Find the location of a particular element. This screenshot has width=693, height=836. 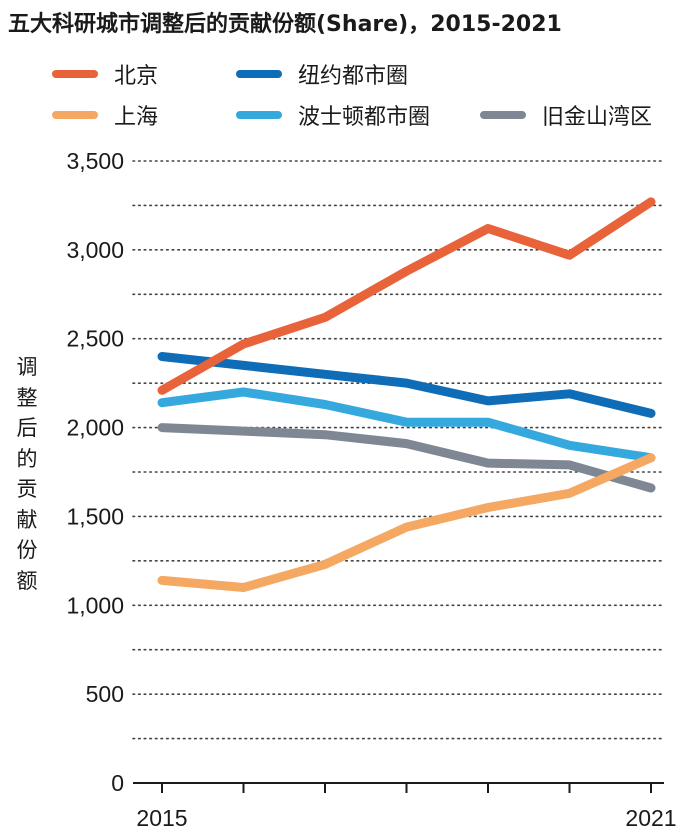

y-axis-title: 调整后的贡献份额 is located at coordinates (27, 474).